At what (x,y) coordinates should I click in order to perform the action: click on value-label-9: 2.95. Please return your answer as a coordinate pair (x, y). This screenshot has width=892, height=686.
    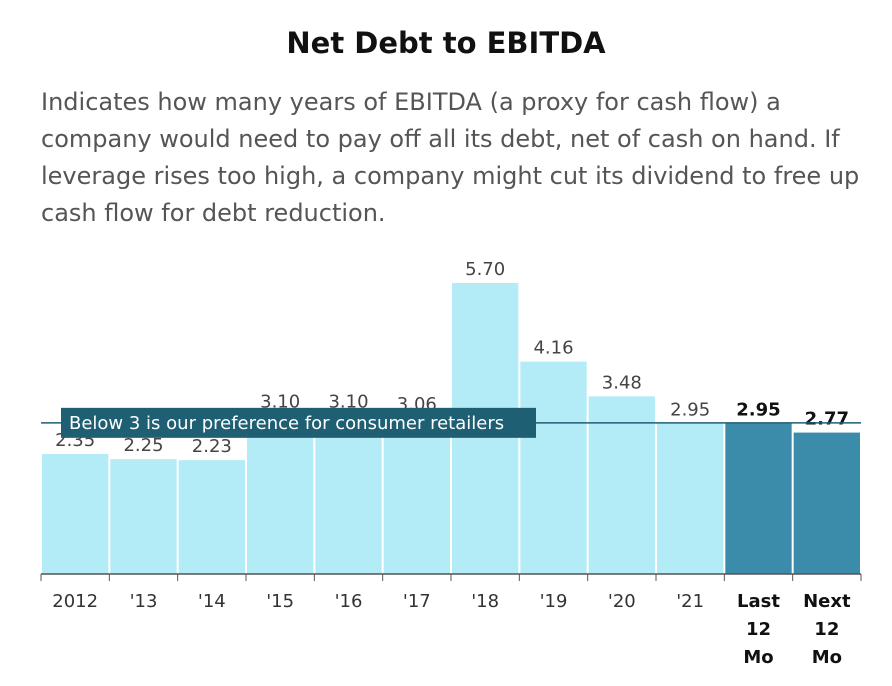
    Looking at the image, I should click on (690, 409).